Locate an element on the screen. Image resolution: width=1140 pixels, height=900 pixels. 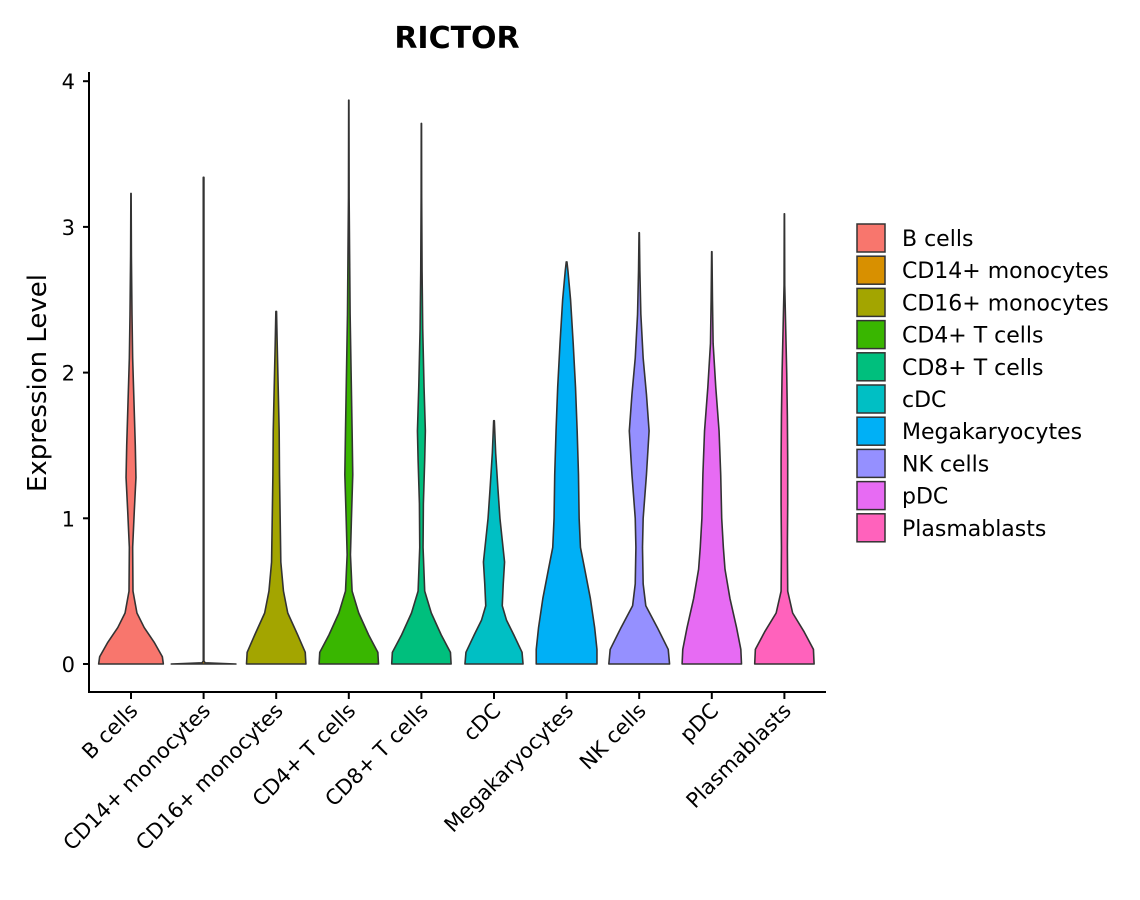
violin-cdc is located at coordinates (494, 542).